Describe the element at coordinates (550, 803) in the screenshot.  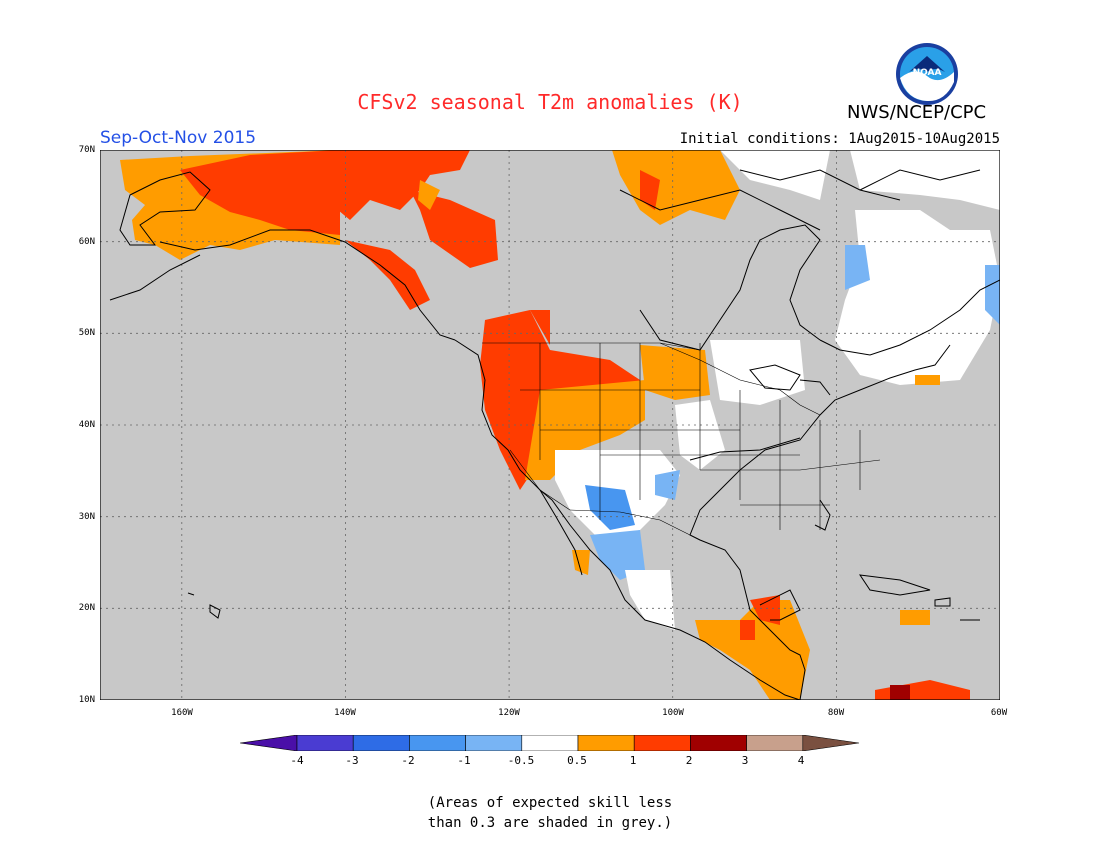
I see `skill-note-line1: (Areas of expected skill less` at that location.